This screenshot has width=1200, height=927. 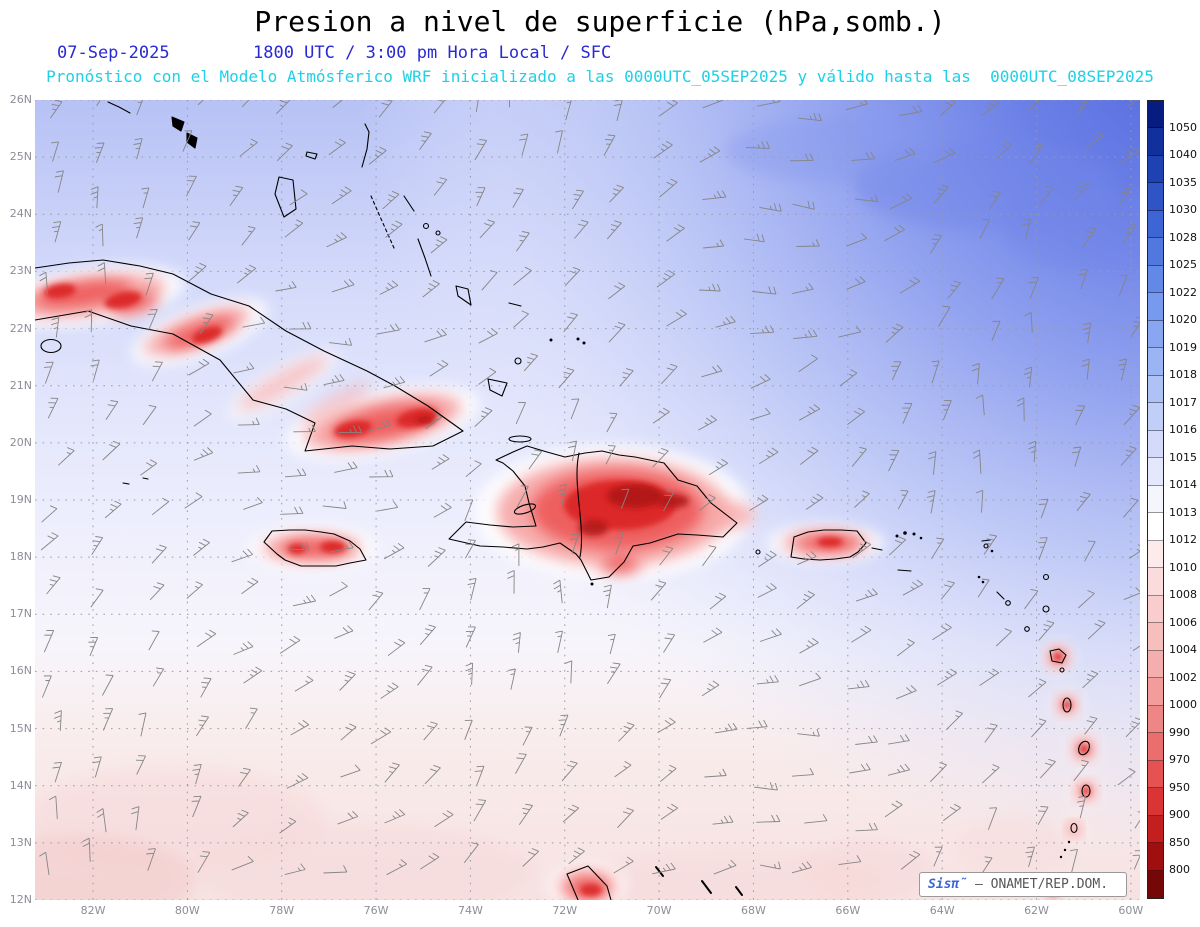 I want to click on coastline-hispaniola, so click(x=593, y=513).